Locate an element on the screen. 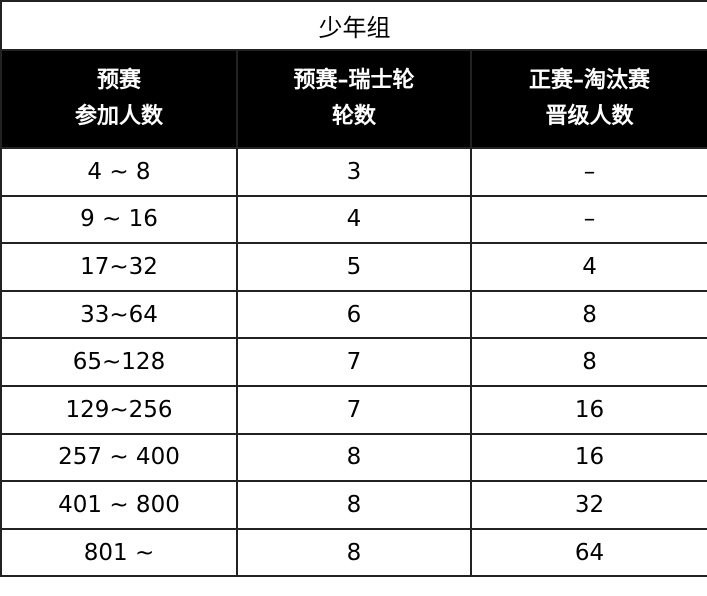  table-row: 801 ~8 64 is located at coordinates (353, 552).